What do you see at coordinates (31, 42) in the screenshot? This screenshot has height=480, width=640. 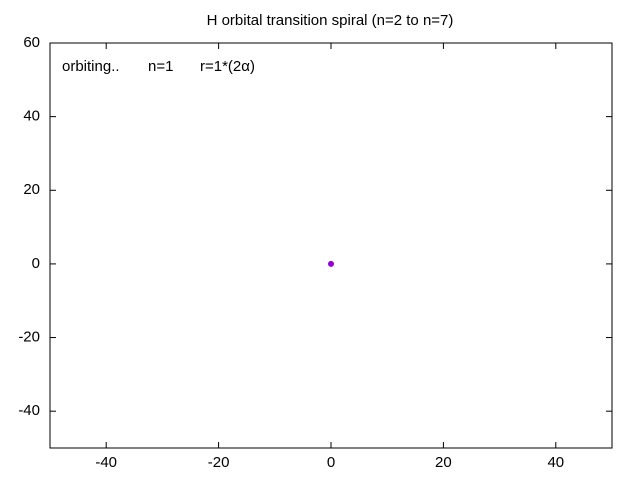 I see `y-tick-label: 60` at bounding box center [31, 42].